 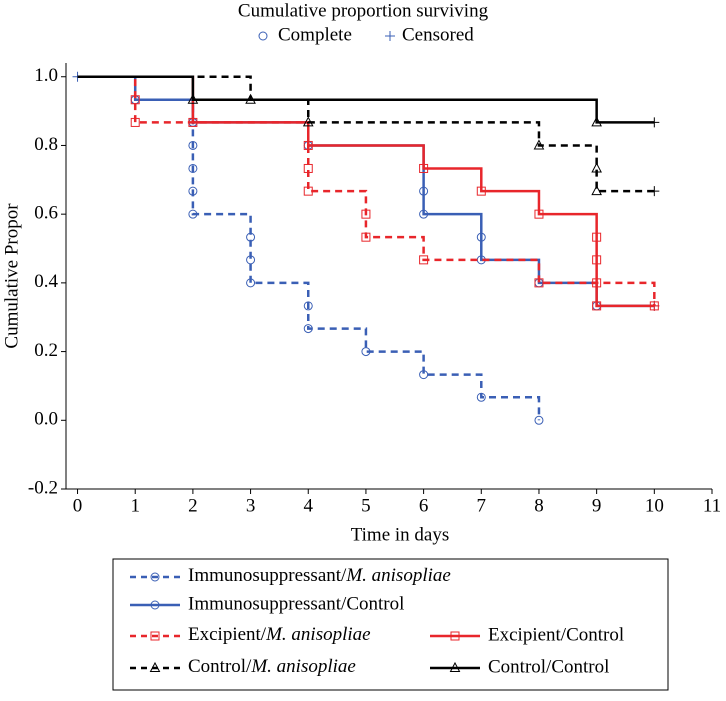 I want to click on x-tick-label: 11, so click(x=712, y=505).